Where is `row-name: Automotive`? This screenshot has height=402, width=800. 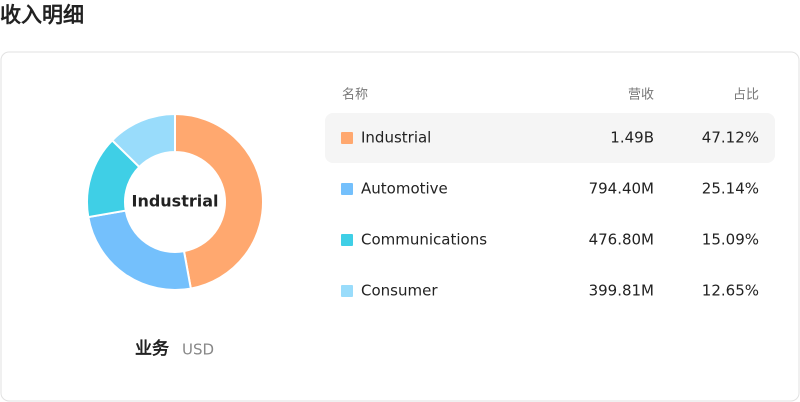
row-name: Automotive is located at coordinates (404, 189).